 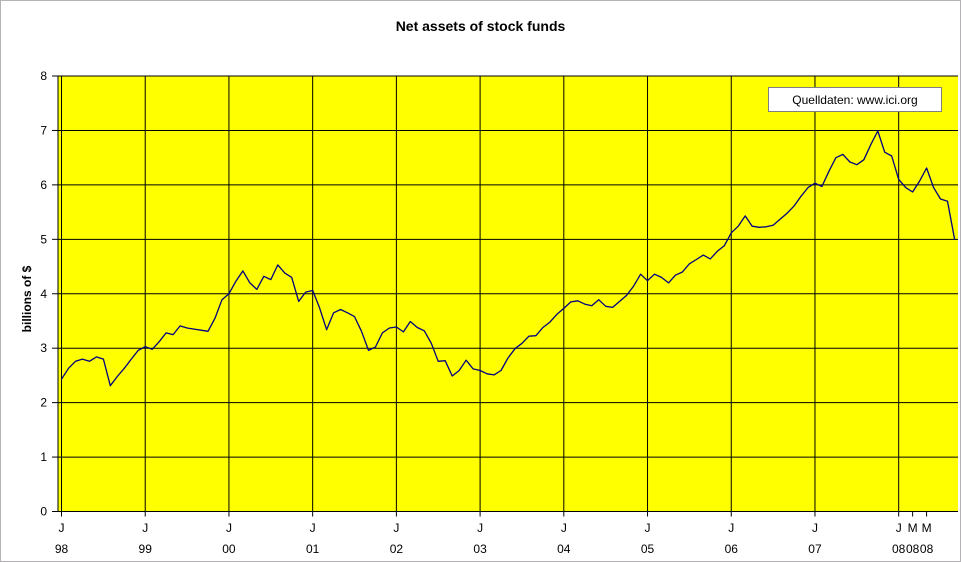 What do you see at coordinates (313, 549) in the screenshot?
I see `x-tick-year-label: 01` at bounding box center [313, 549].